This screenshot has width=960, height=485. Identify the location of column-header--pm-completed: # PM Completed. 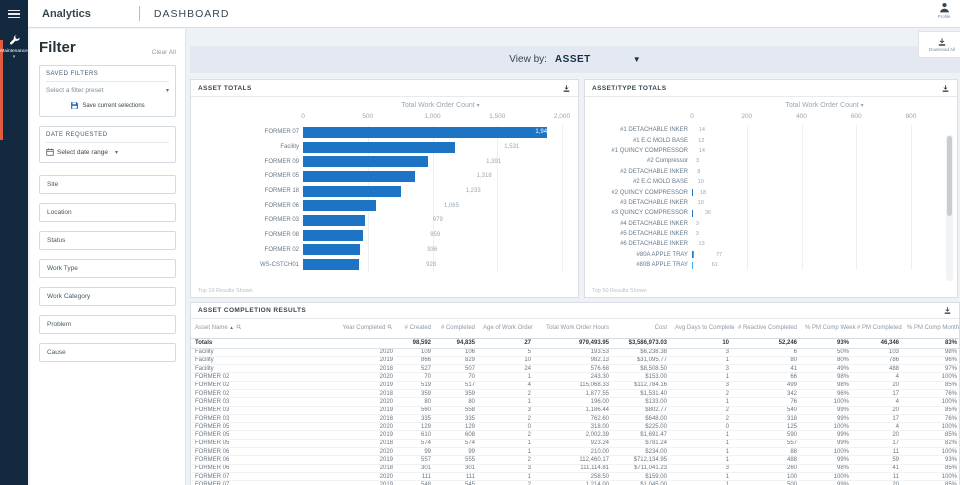
(878, 329).